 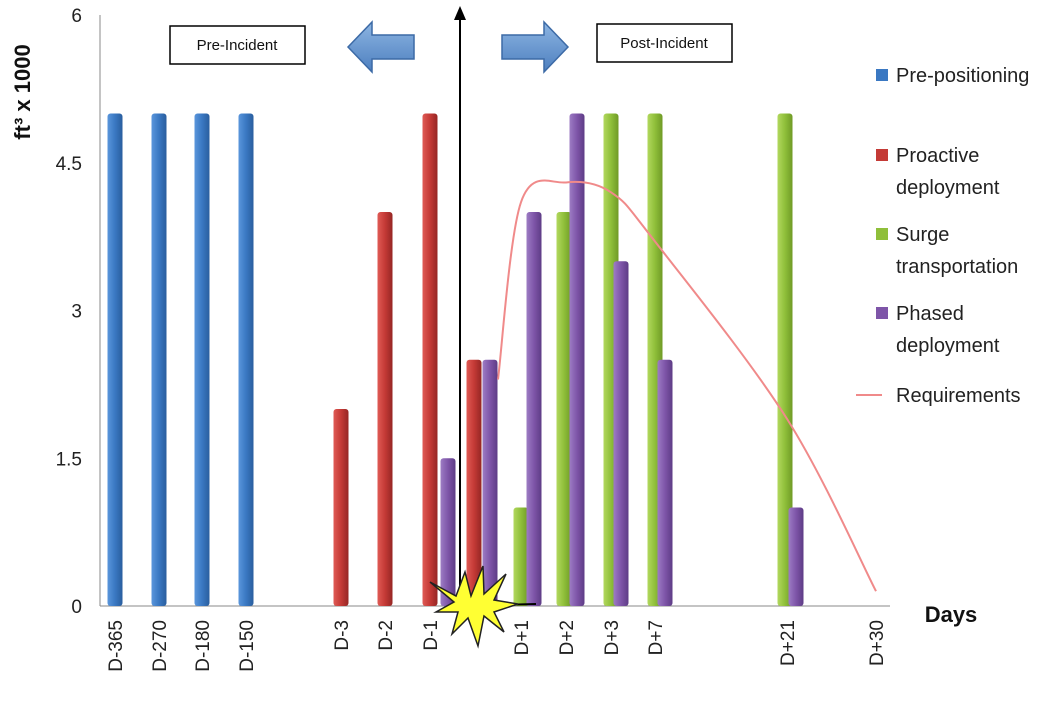 What do you see at coordinates (877, 643) in the screenshot?
I see `x-tick-label: D+30` at bounding box center [877, 643].